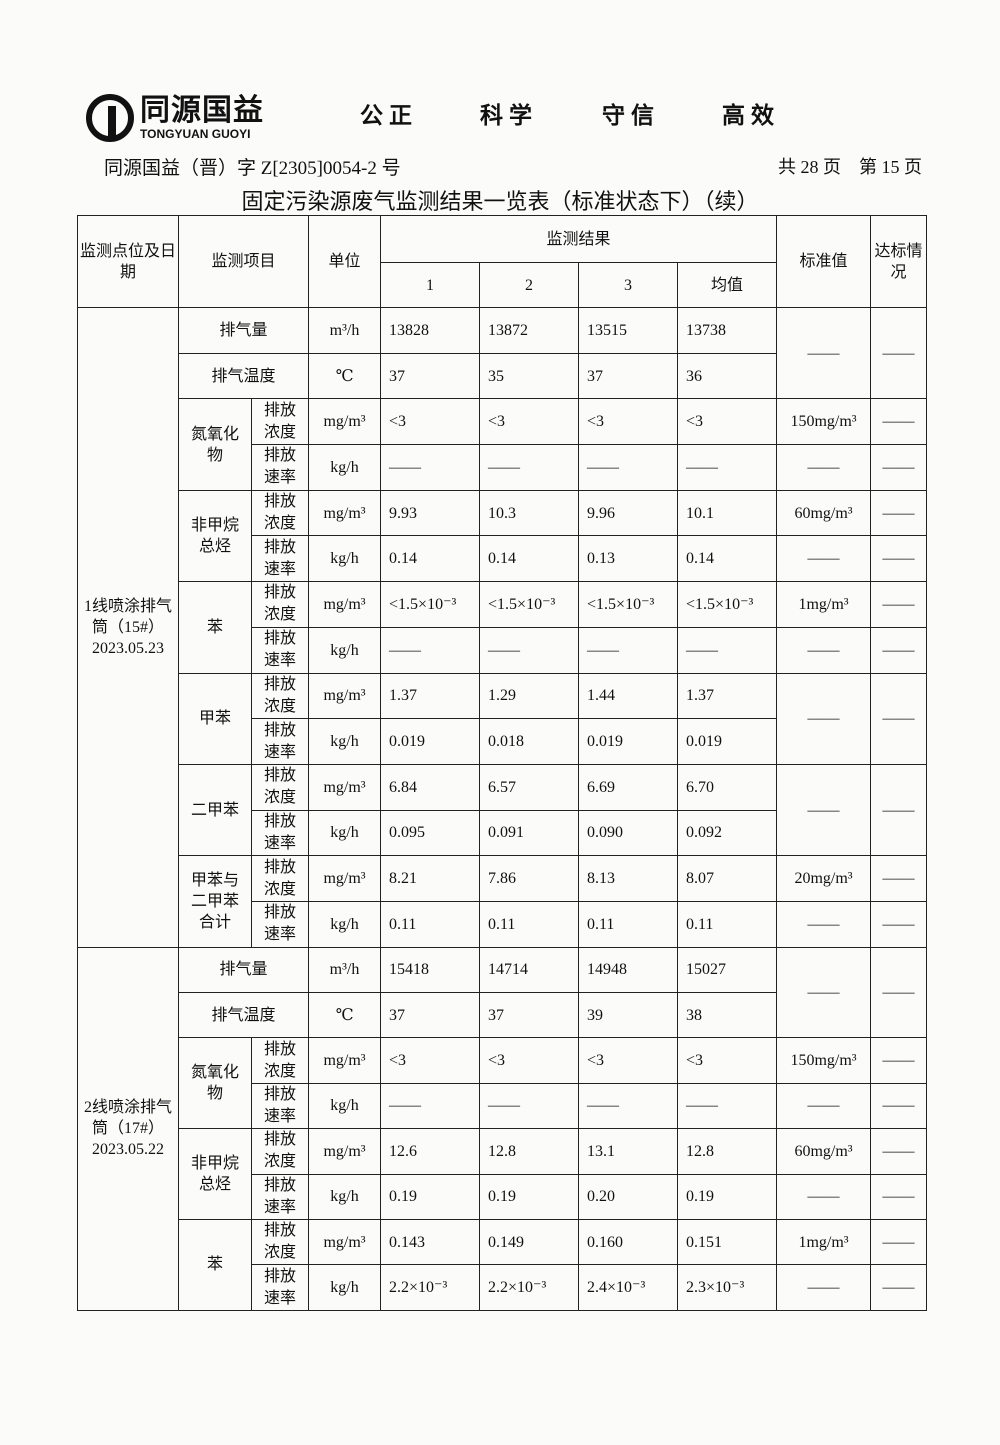 This screenshot has height=1445, width=1000. Describe the element at coordinates (727, 878) in the screenshot. I see `value-cell: 8.07` at that location.